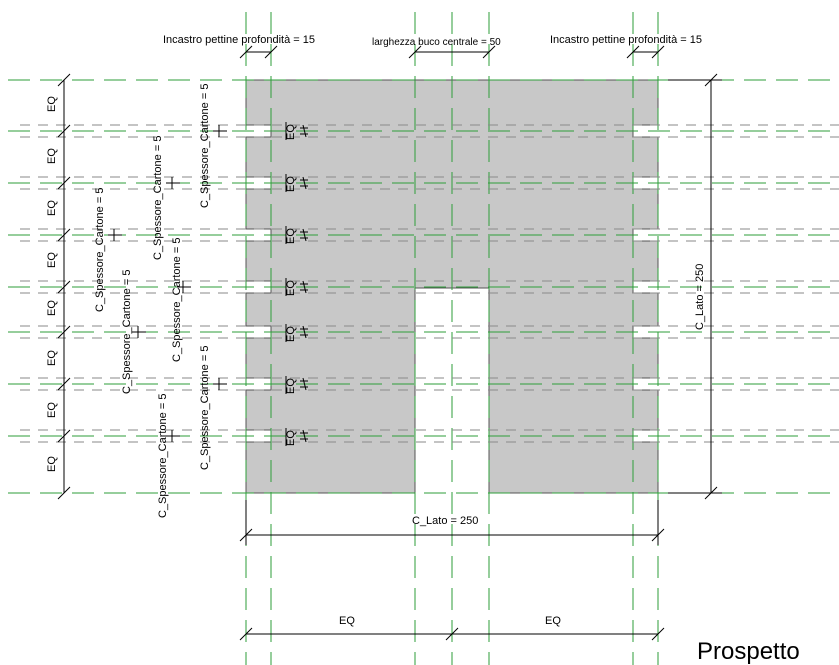 The width and height of the screenshot is (839, 665). I want to click on eq-markers: EQ EQ EQ EQ EQ EQ EQ, so click(291, 285).